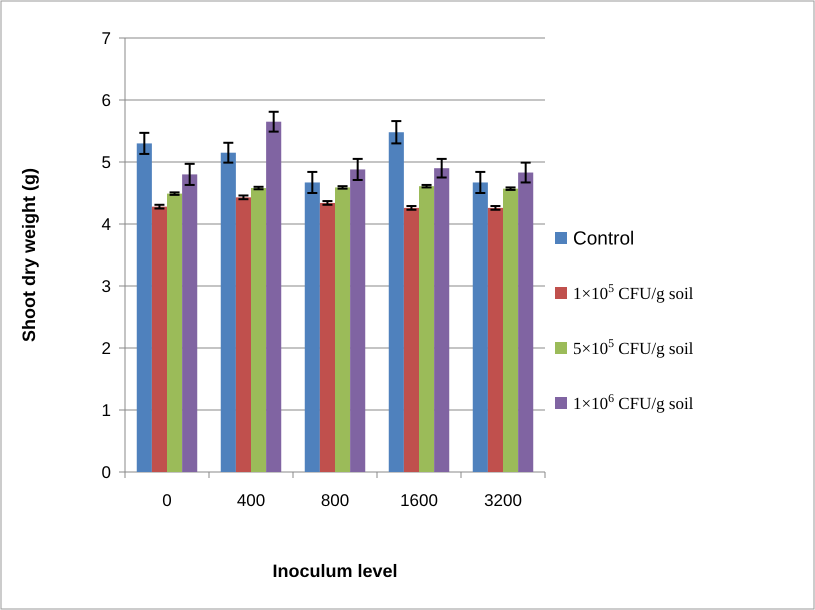 The width and height of the screenshot is (815, 610). Describe the element at coordinates (167, 500) in the screenshot. I see `x-tick-label: 0` at that location.